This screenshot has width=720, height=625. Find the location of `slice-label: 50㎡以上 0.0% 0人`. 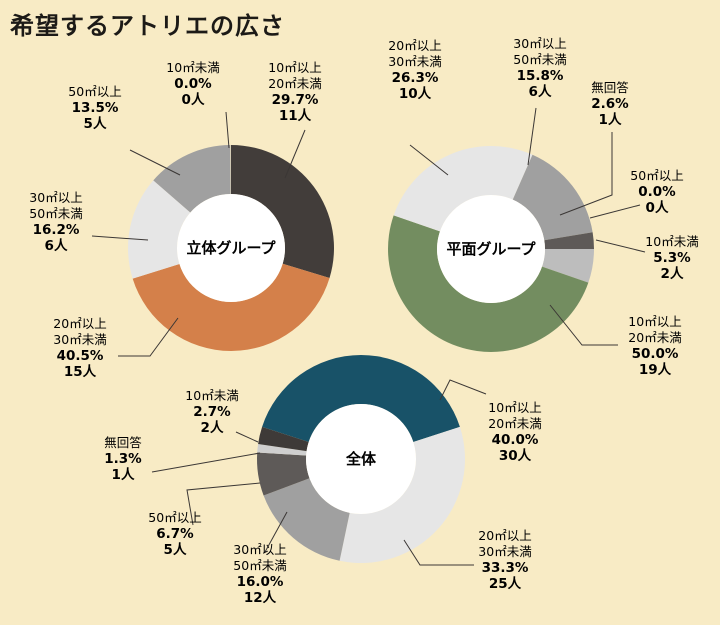

slice-label: 50㎡以上 0.0% 0人 is located at coordinates (656, 192).